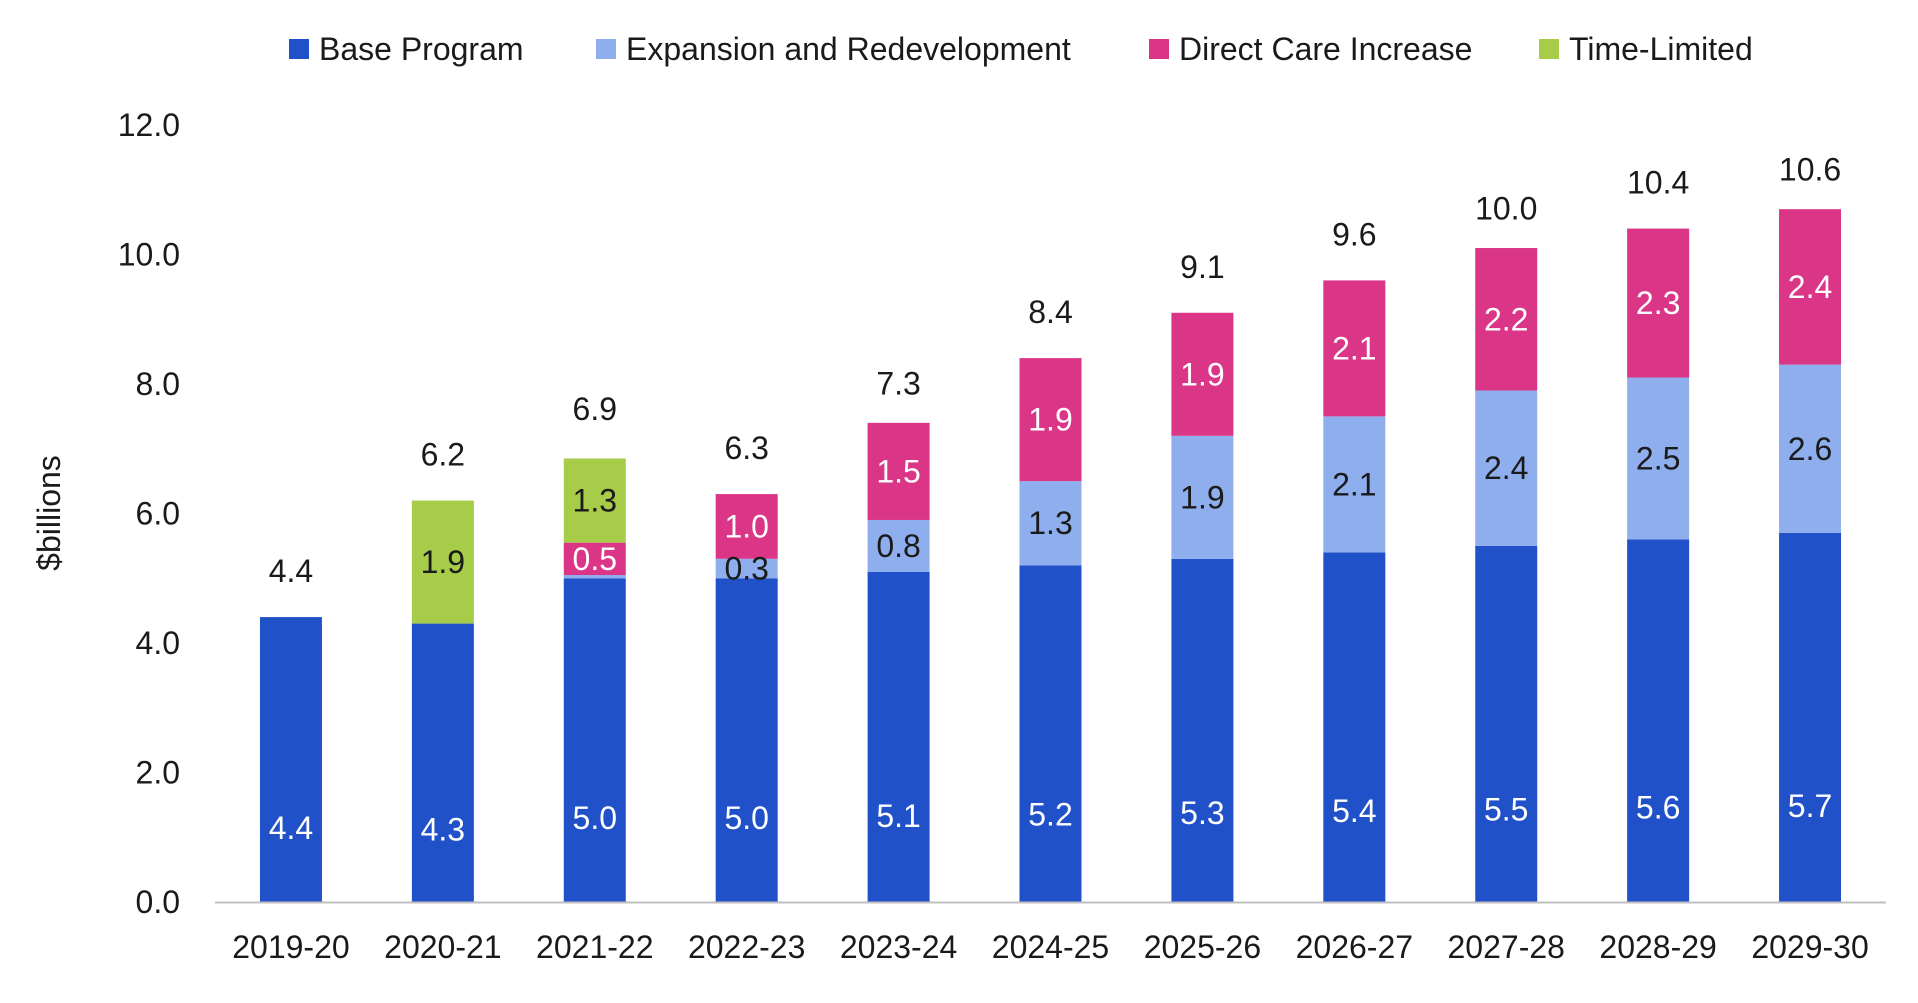 This screenshot has height=1003, width=1918. I want to click on data-label-expansion-and-redevelopment: 2.1, so click(1354, 484).